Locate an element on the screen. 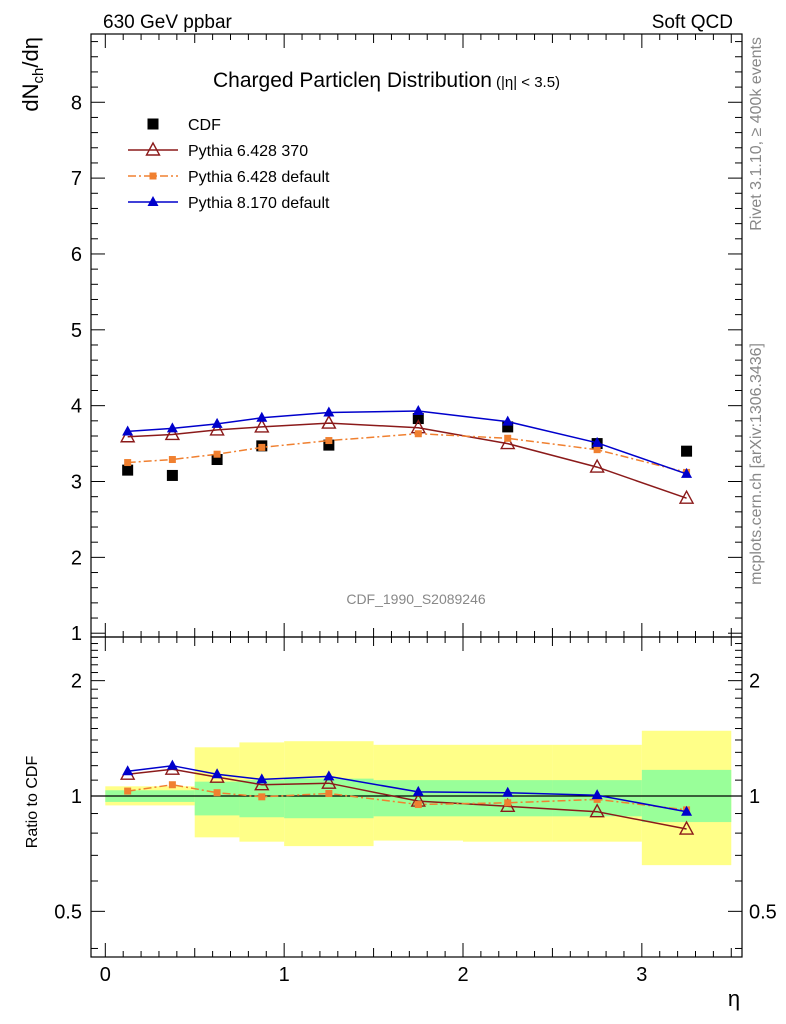 Image resolution: width=786 pixels, height=1024 pixels. main-y-tick-label: 2 is located at coordinates (76, 558).